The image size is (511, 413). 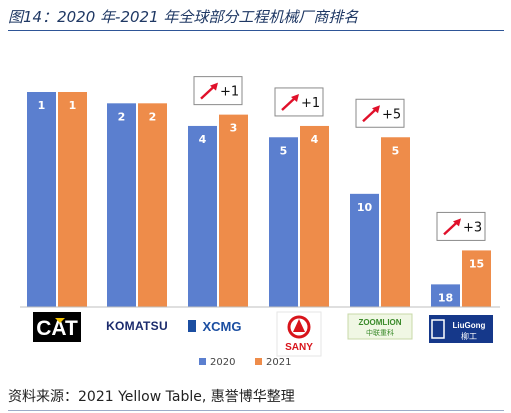 What do you see at coordinates (73, 105) in the screenshot?
I see `value-label-2021-cat: 1` at bounding box center [73, 105].